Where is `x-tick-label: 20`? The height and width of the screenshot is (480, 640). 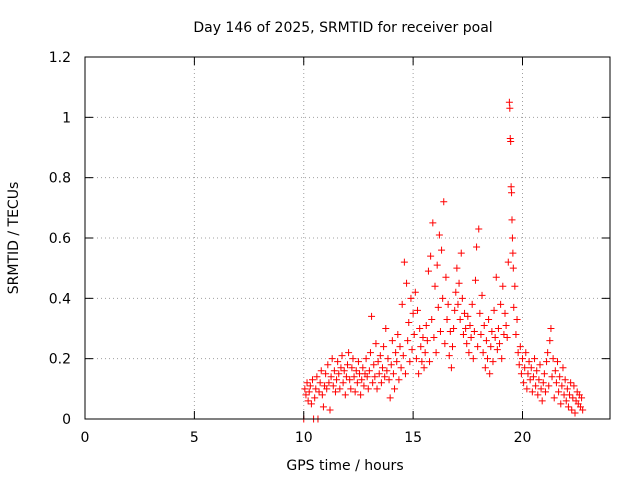 x-tick-label: 20 is located at coordinates (523, 438).